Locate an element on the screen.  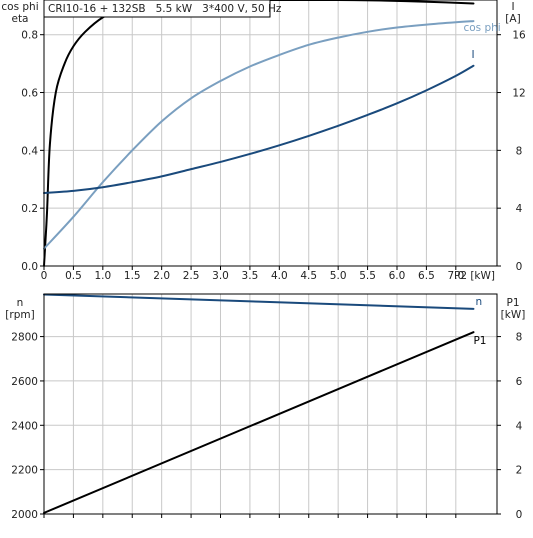
series-line-n is located at coordinates (259, 301).